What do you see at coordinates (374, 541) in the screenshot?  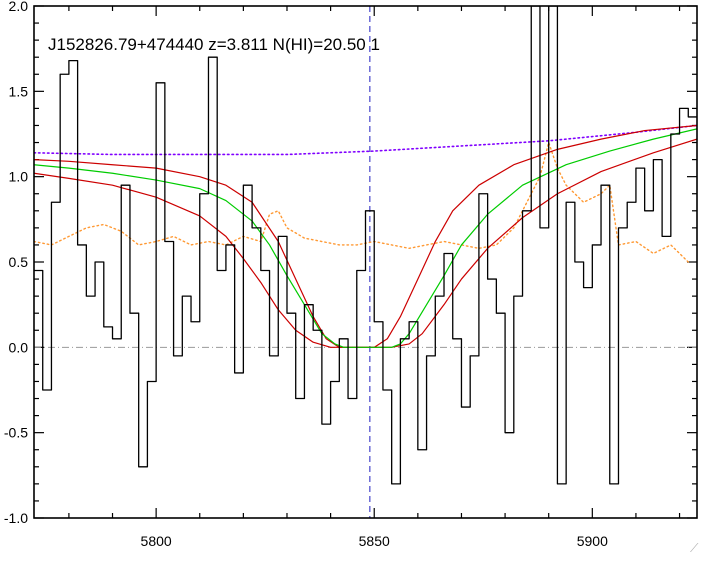 I see `x-tick-label: 5850` at bounding box center [374, 541].